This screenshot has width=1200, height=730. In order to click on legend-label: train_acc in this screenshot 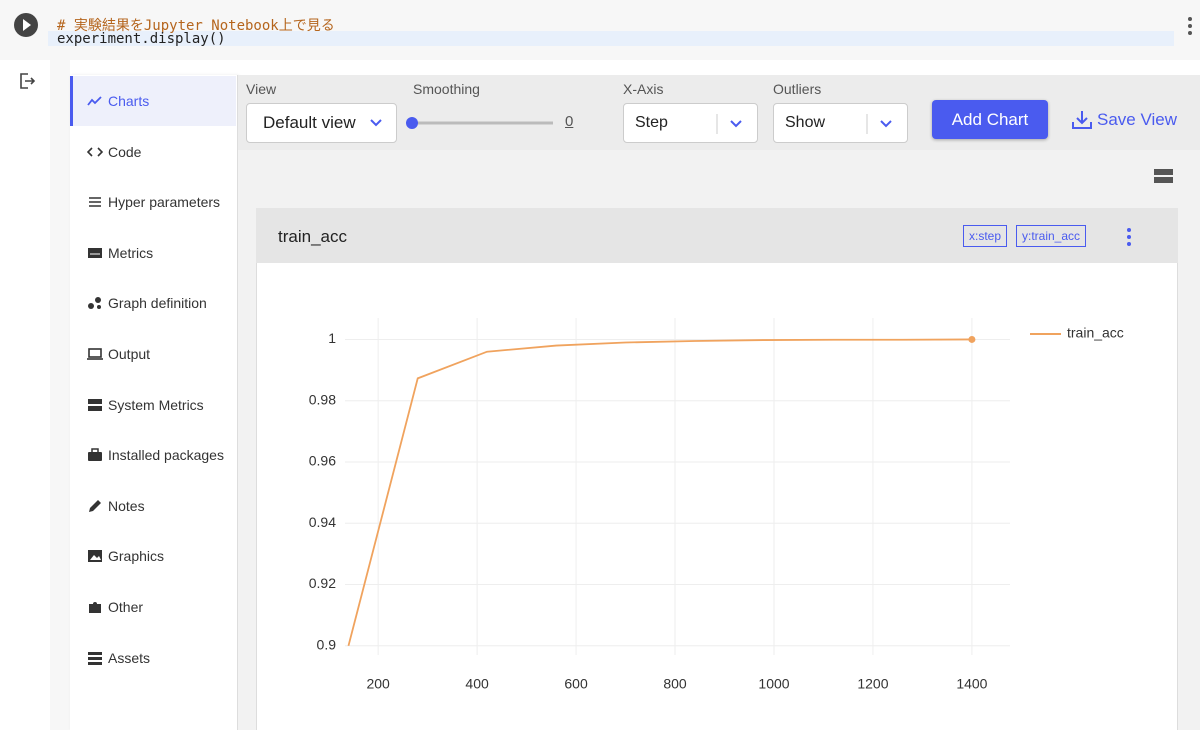, I will do `click(1095, 333)`.